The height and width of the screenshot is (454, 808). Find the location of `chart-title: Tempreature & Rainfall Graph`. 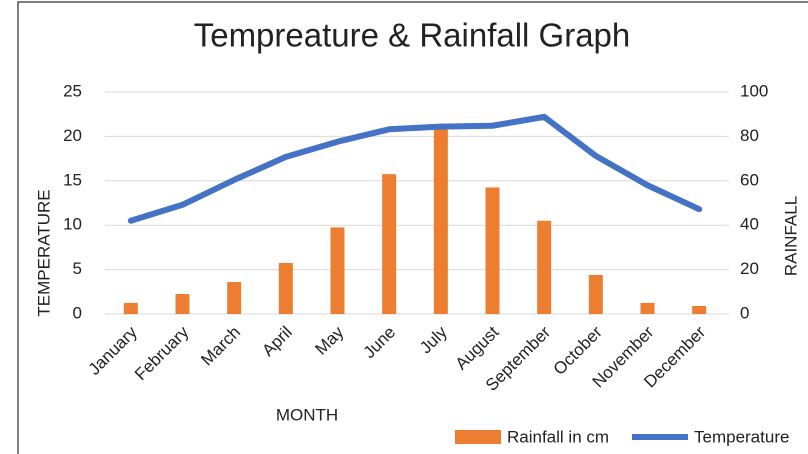

chart-title: Tempreature & Rainfall Graph is located at coordinates (412, 35).